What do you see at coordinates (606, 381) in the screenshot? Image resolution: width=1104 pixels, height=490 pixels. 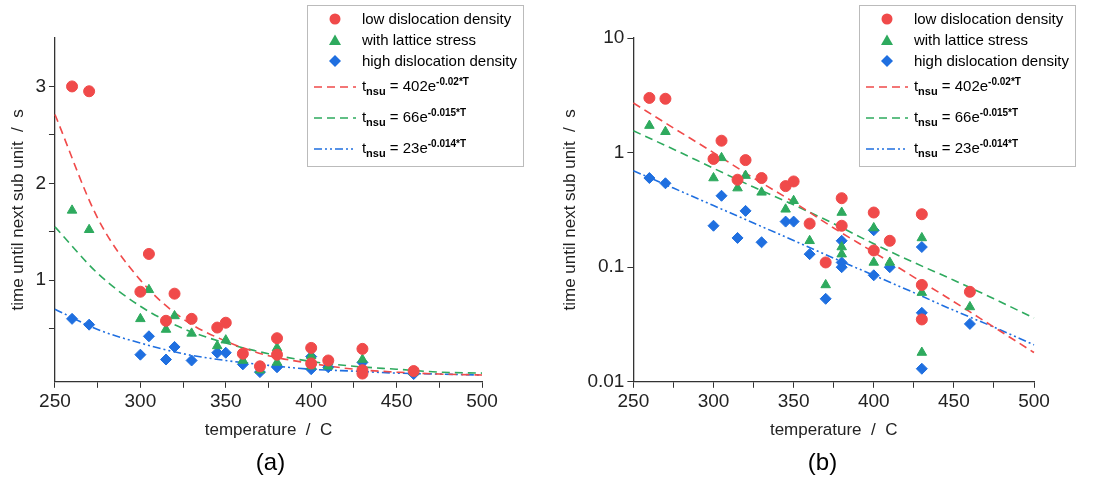 I see `y-tick-label: 0.01` at bounding box center [606, 381].